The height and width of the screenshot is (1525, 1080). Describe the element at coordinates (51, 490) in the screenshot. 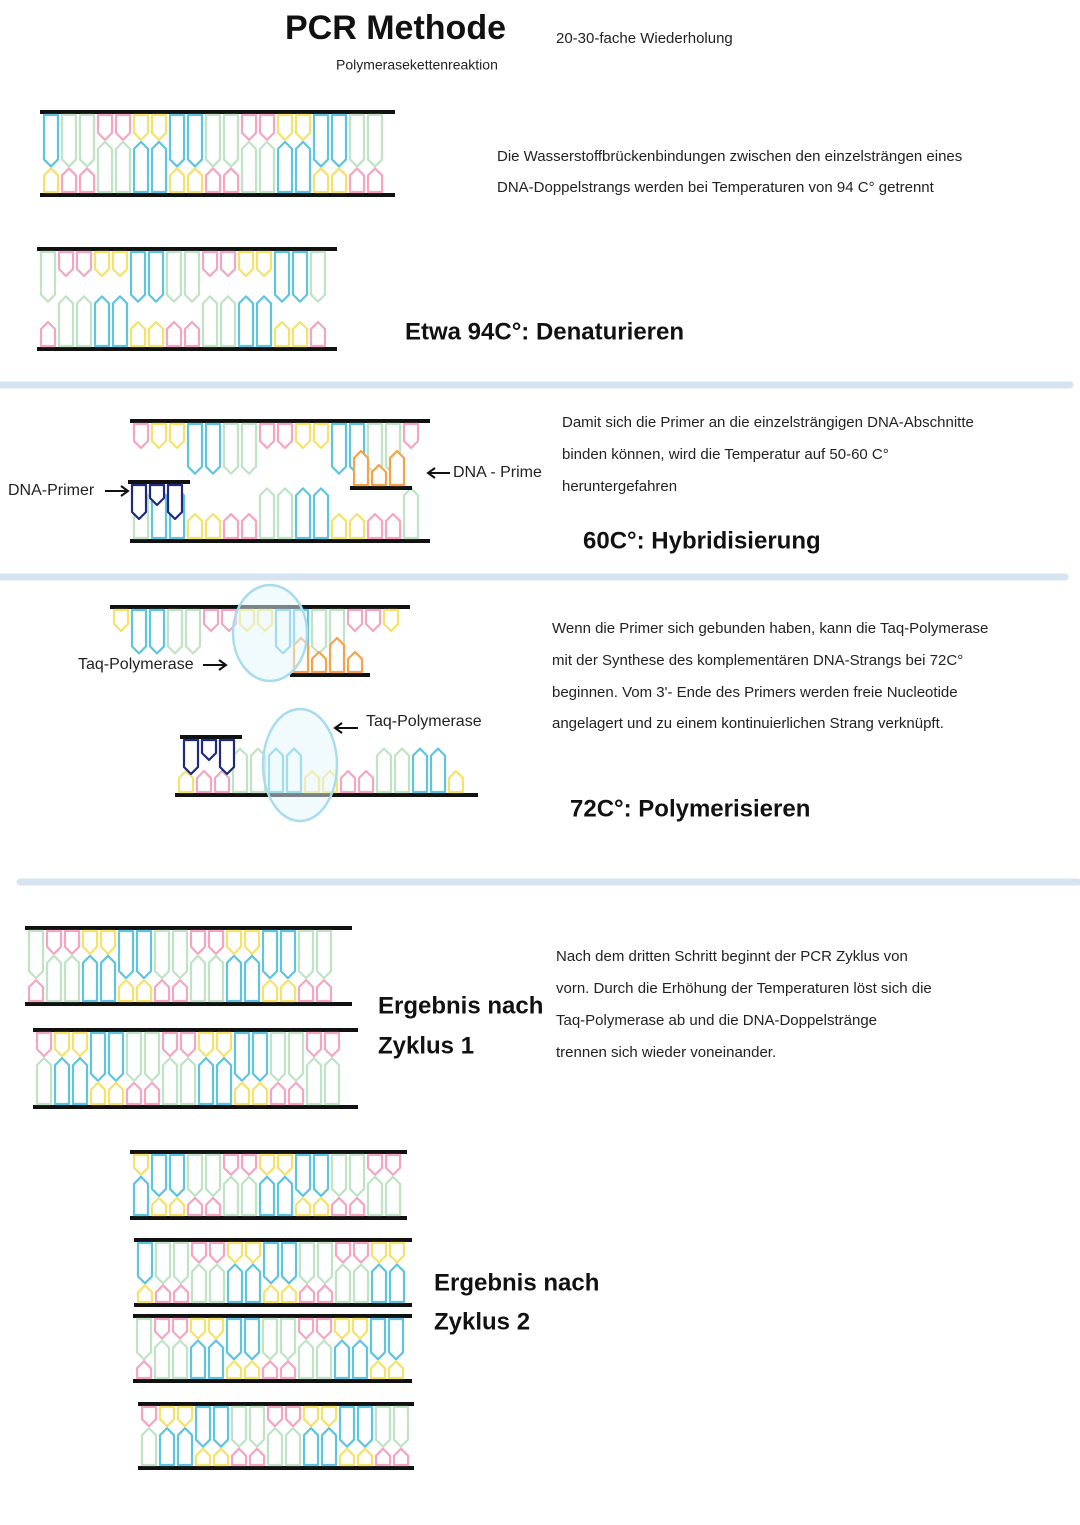

I see `label: DNA-Primer` at that location.